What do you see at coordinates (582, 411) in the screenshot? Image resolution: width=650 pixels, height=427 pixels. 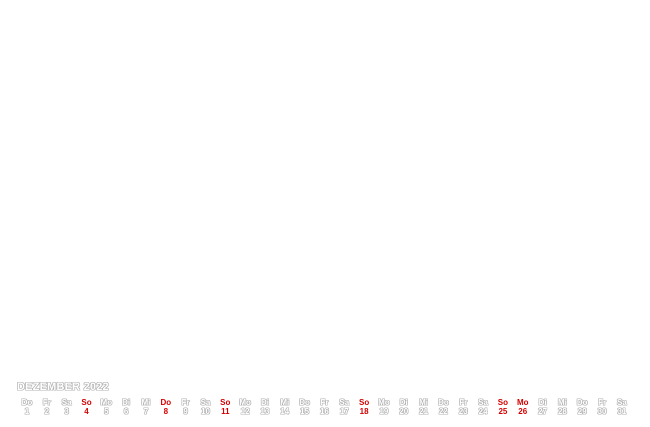 I see `day-number: 29` at bounding box center [582, 411].